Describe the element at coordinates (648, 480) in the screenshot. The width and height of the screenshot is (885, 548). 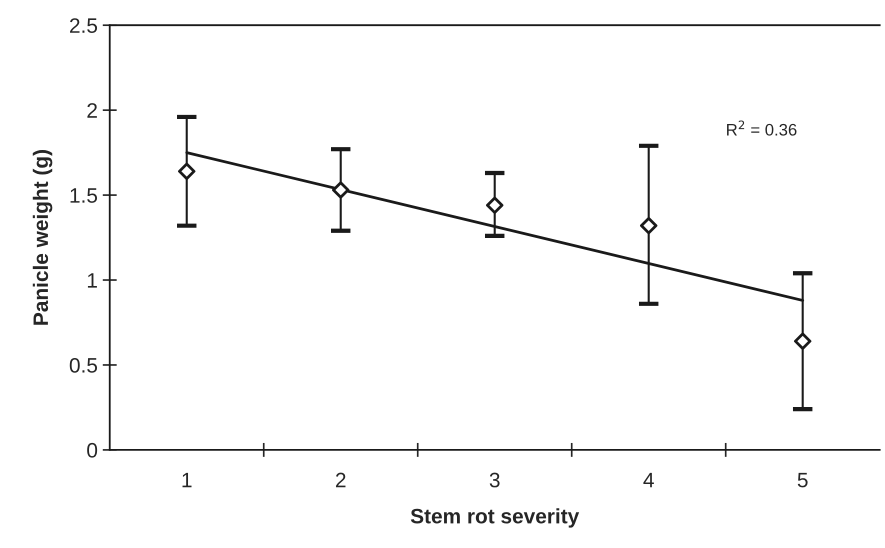
I see `x-tick-label: 4` at that location.